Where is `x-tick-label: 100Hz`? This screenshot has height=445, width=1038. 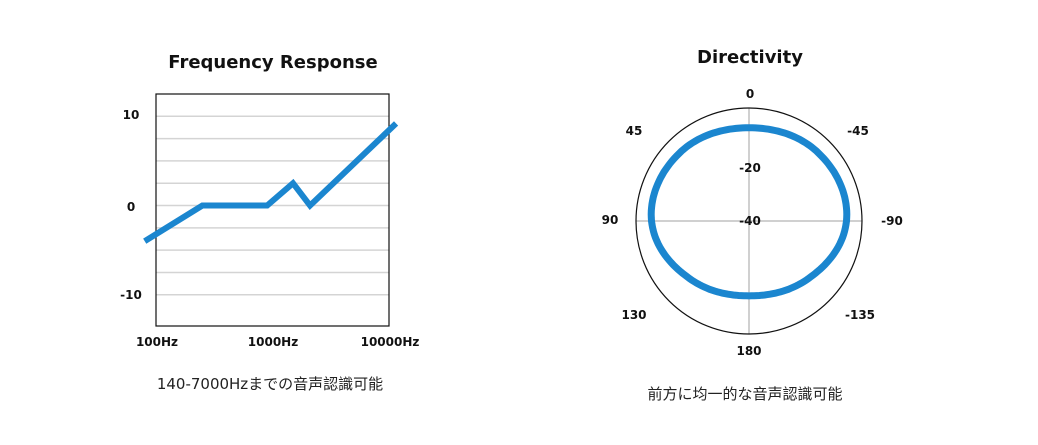 x-tick-label: 100Hz is located at coordinates (157, 342).